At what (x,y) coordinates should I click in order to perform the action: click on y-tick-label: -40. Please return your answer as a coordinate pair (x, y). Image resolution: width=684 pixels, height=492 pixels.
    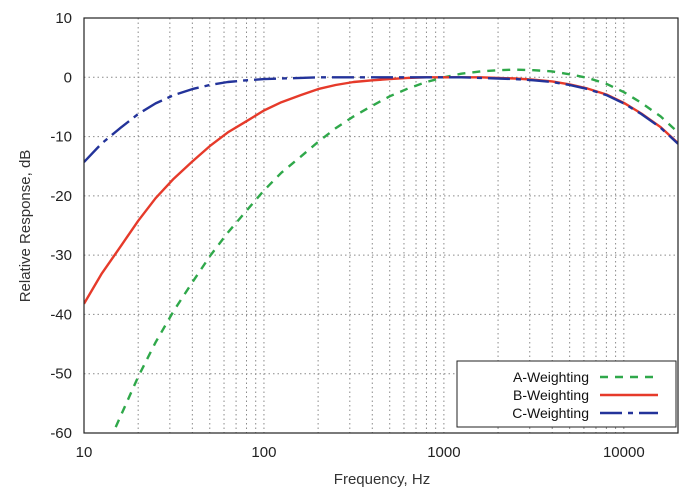
    Looking at the image, I should click on (61, 314).